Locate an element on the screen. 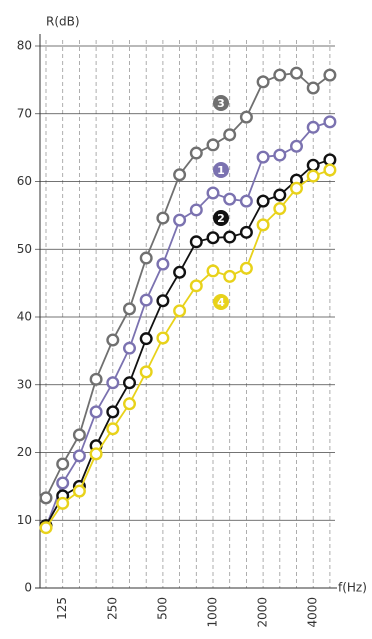 The width and height of the screenshot is (372, 639). legend-label: 1 is located at coordinates (221, 170).